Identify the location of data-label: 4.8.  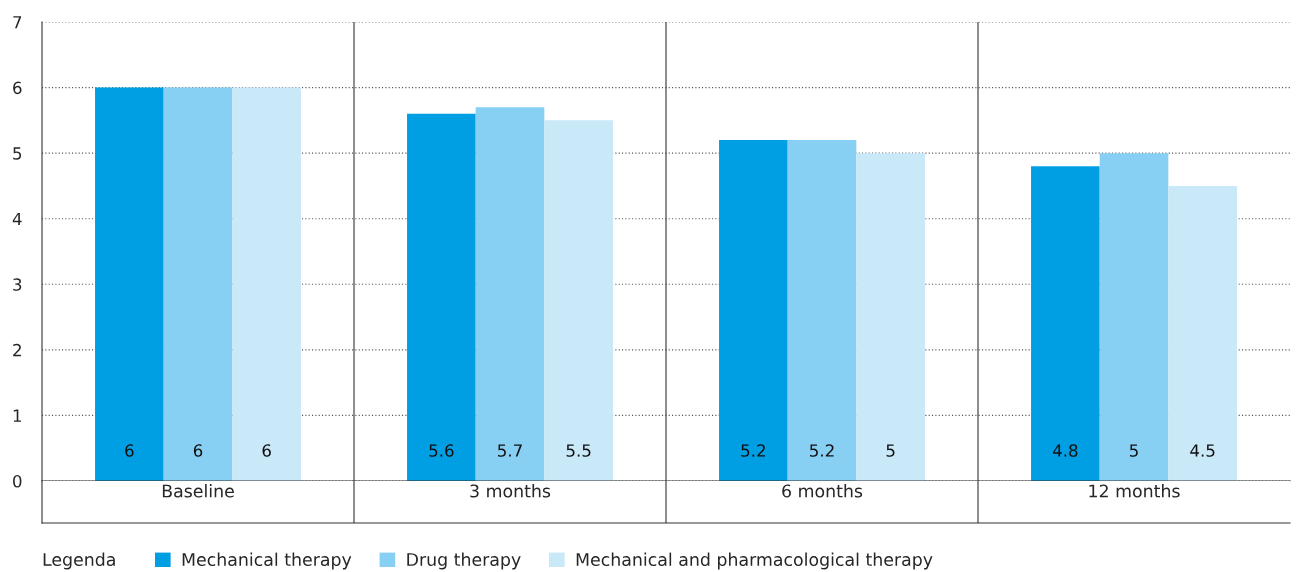
(1065, 450).